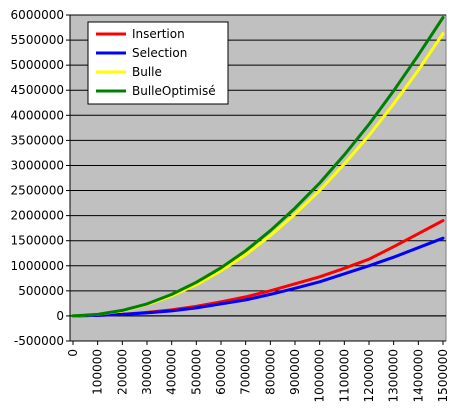 The image size is (456, 409). What do you see at coordinates (418, 375) in the screenshot?
I see `x-tick-label: 1400000` at bounding box center [418, 375].